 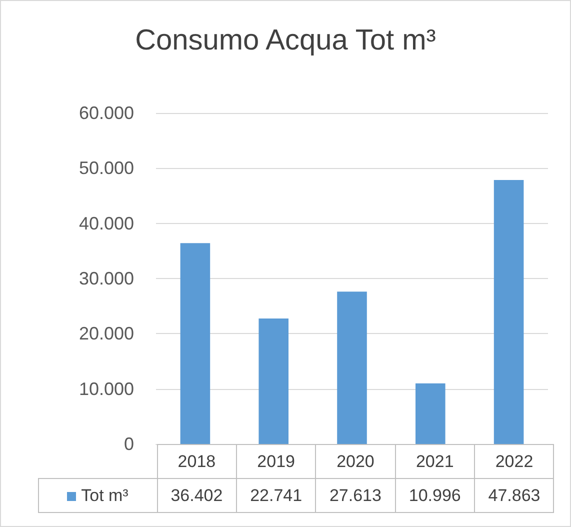 What do you see at coordinates (196, 495) in the screenshot?
I see `data-label: 36.402` at bounding box center [196, 495].